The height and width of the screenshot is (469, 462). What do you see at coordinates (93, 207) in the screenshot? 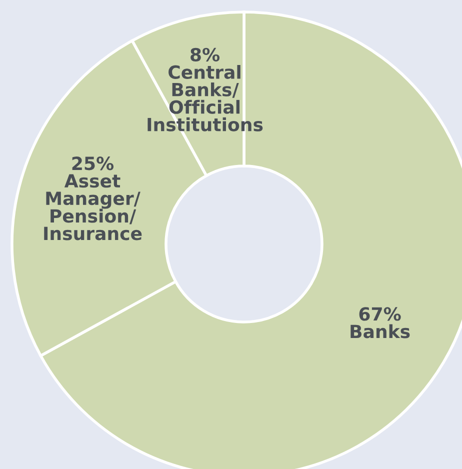
I see `slice-label: Asset Manager/ Pension/ Insurance` at bounding box center [93, 207].